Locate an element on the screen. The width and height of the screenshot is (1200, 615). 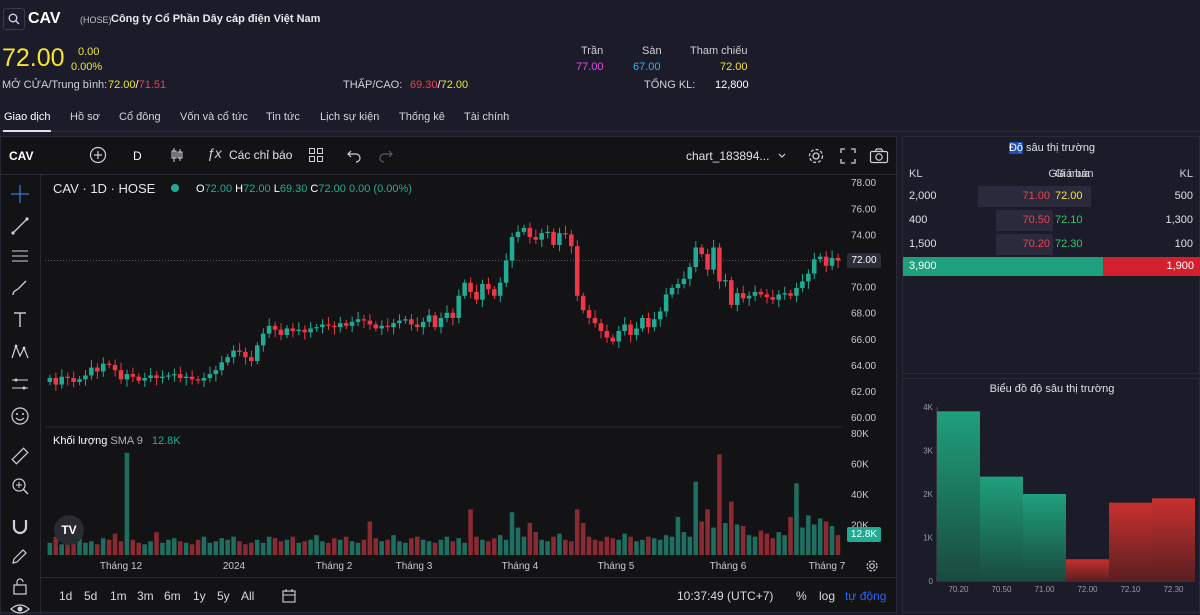
tradingview-logo: TV is located at coordinates (69, 530).